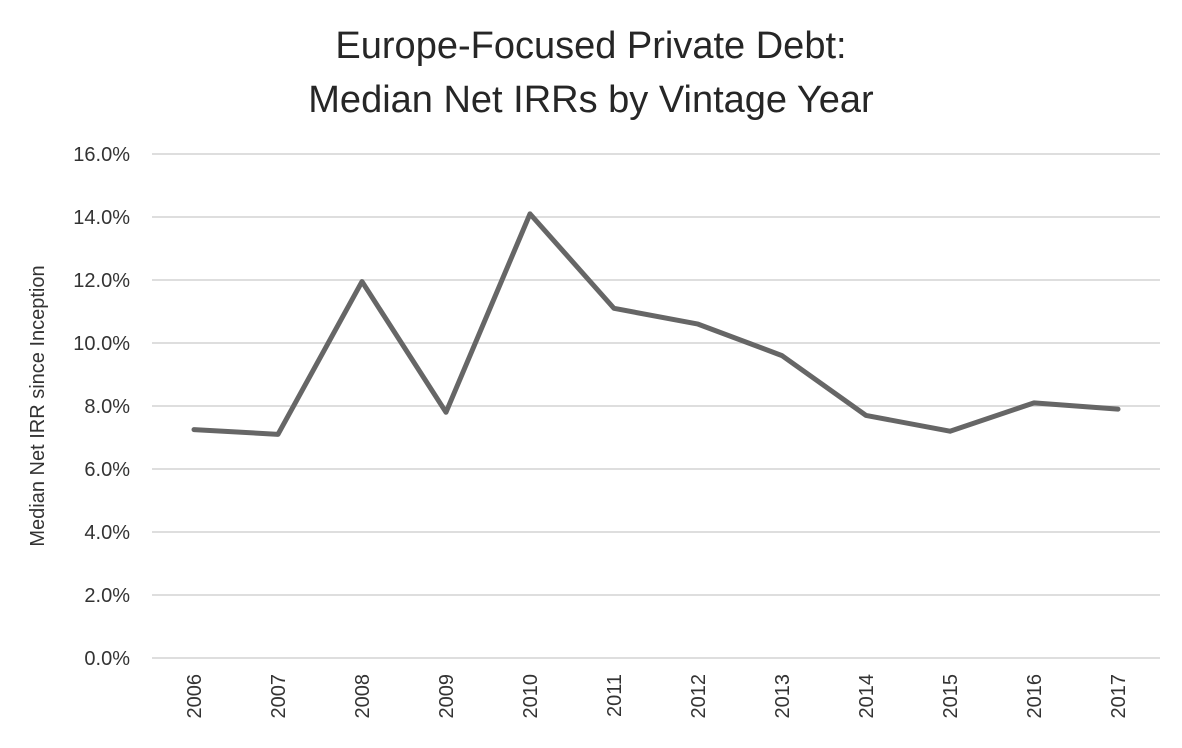 Image resolution: width=1182 pixels, height=748 pixels. Describe the element at coordinates (101, 344) in the screenshot. I see `y-tick-label: 10.0%` at that location.